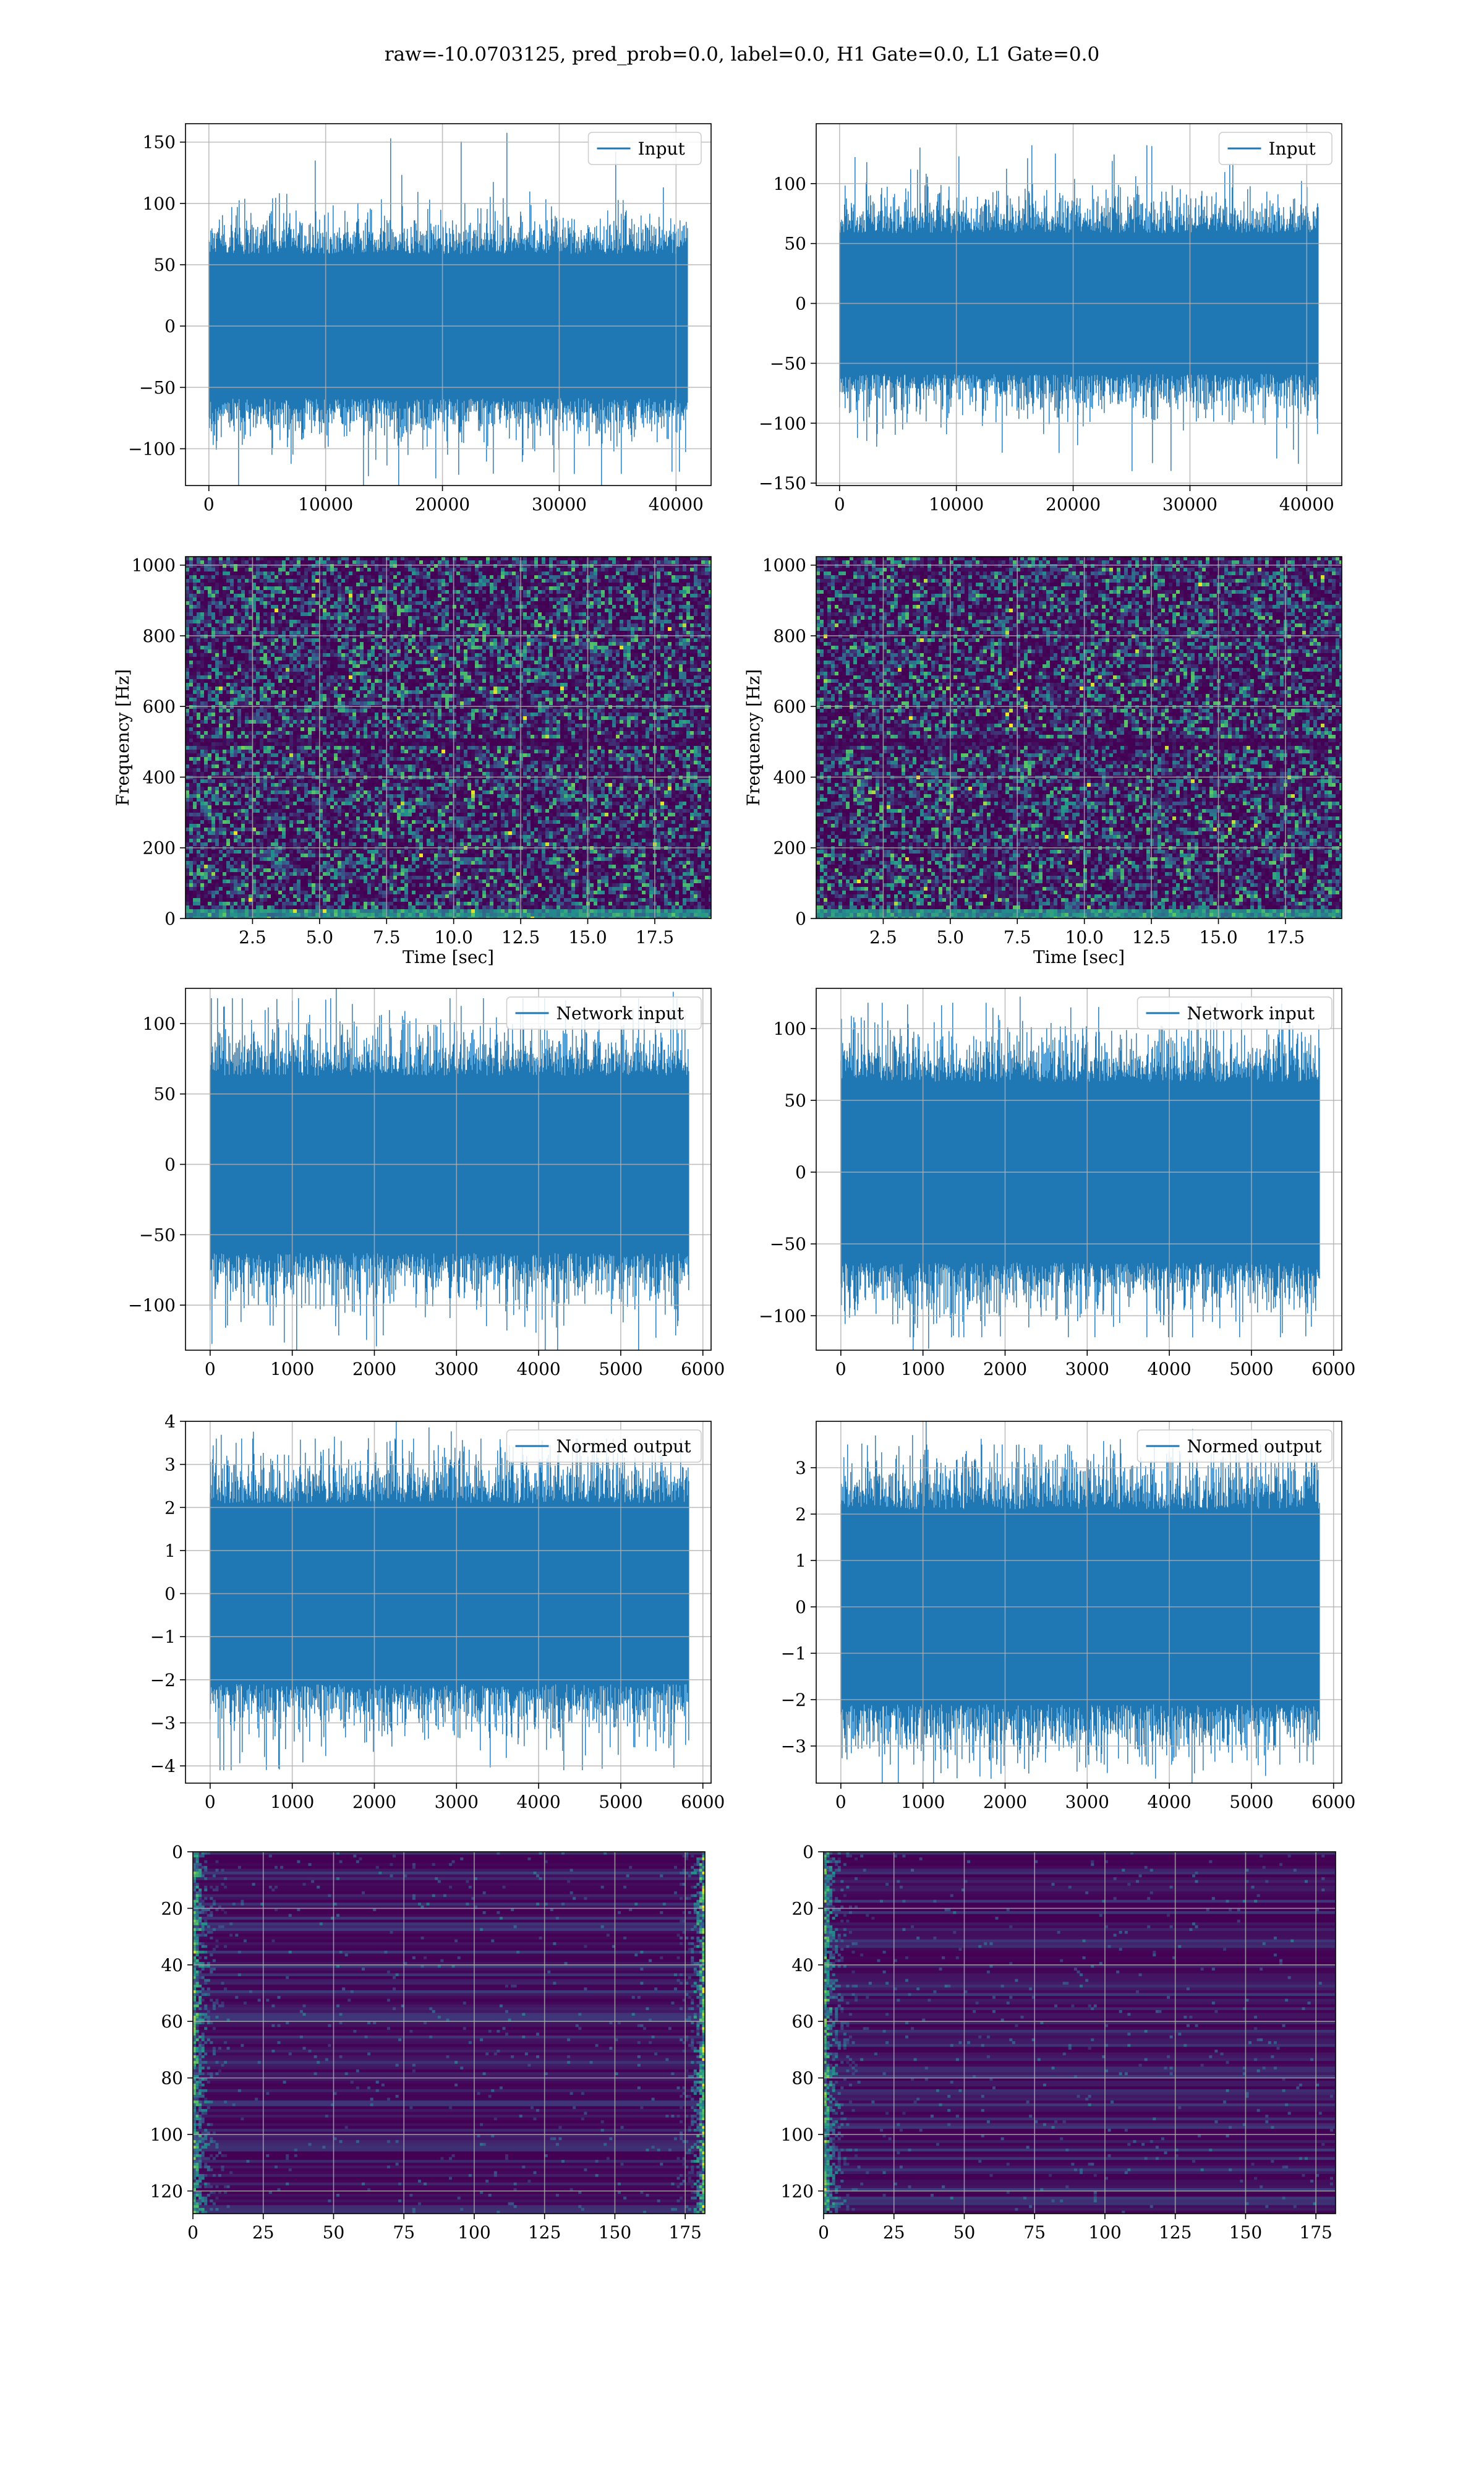 The image size is (1484, 2474). I want to click on legend-entry: Normed output, so click(624, 1446).